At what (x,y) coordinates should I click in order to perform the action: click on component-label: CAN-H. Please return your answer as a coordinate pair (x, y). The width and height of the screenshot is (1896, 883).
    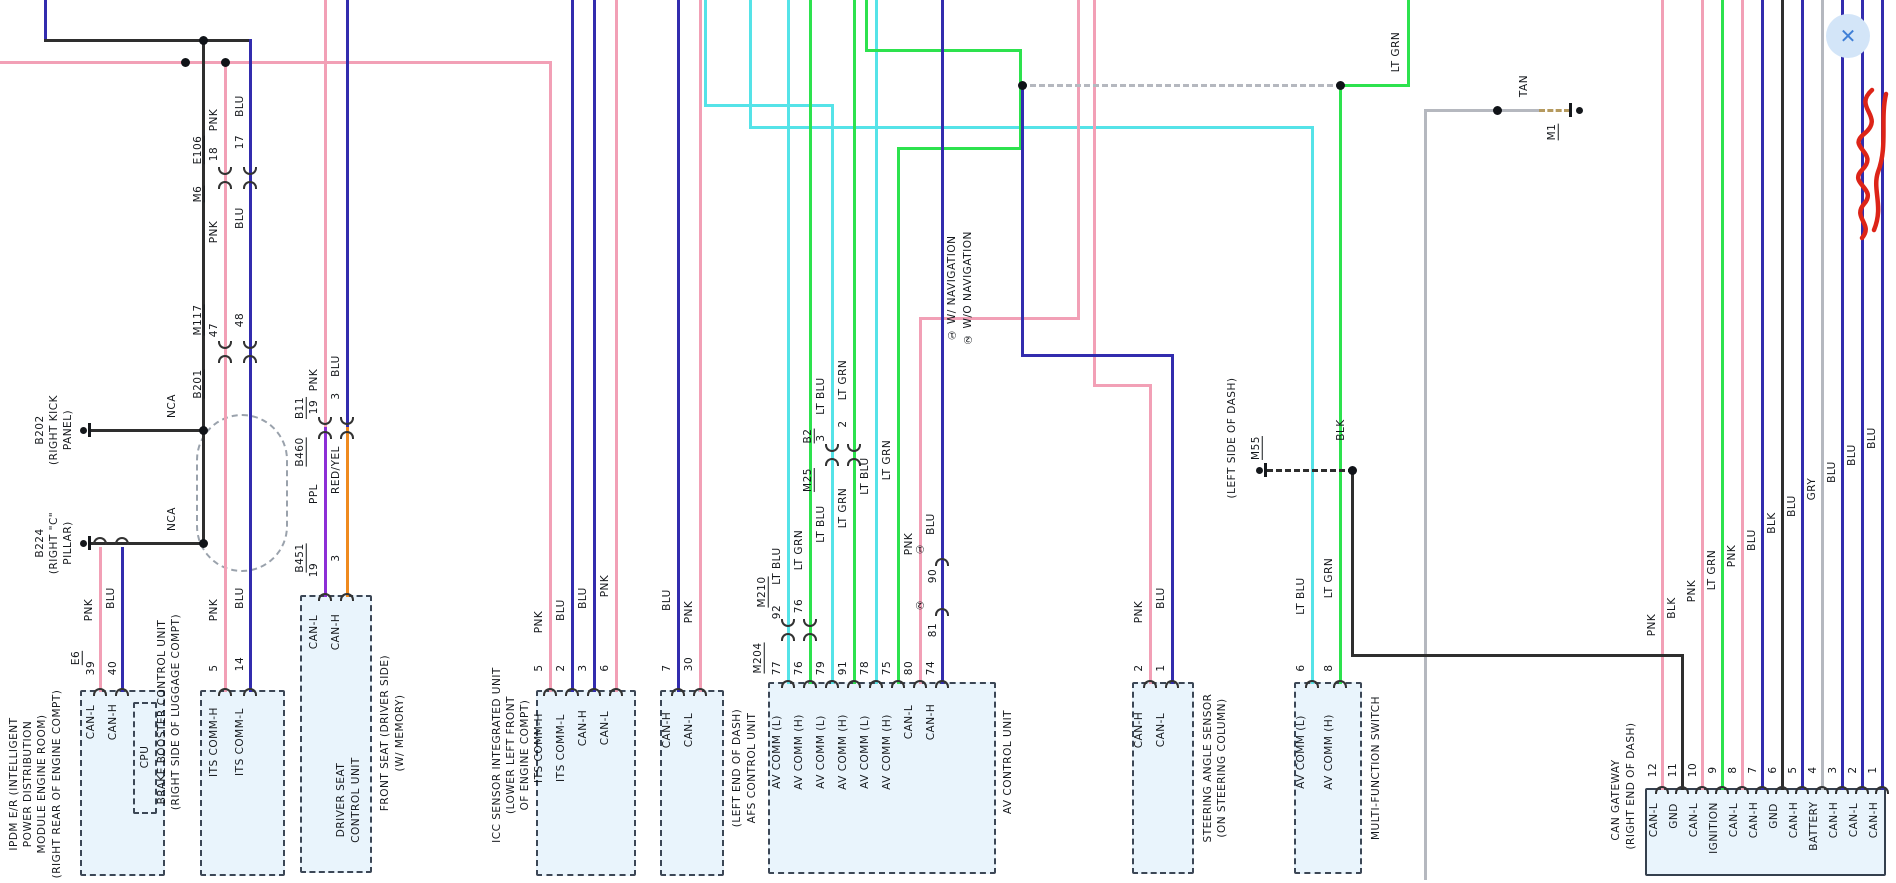
    Looking at the image, I should click on (335, 632).